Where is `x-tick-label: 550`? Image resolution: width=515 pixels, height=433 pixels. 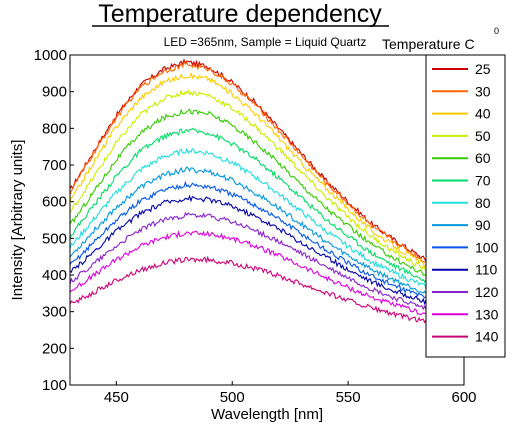 x-tick-label: 550 is located at coordinates (348, 397).